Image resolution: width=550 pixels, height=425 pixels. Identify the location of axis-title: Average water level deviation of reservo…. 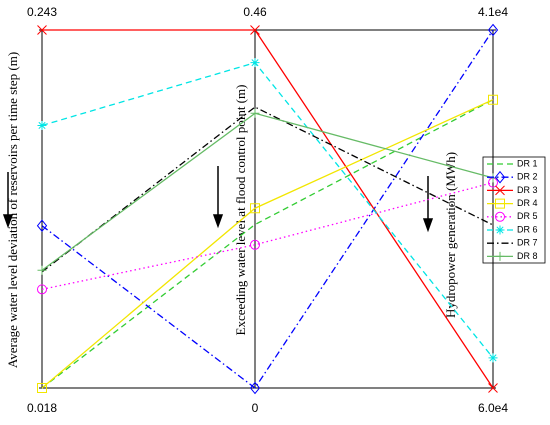
(12, 210).